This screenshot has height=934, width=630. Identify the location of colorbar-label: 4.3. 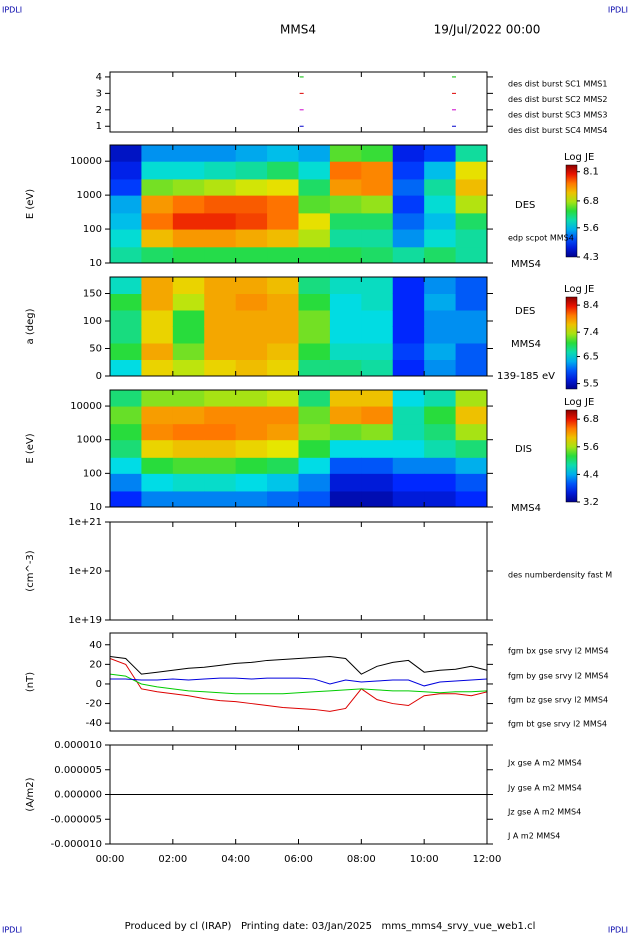
(591, 257).